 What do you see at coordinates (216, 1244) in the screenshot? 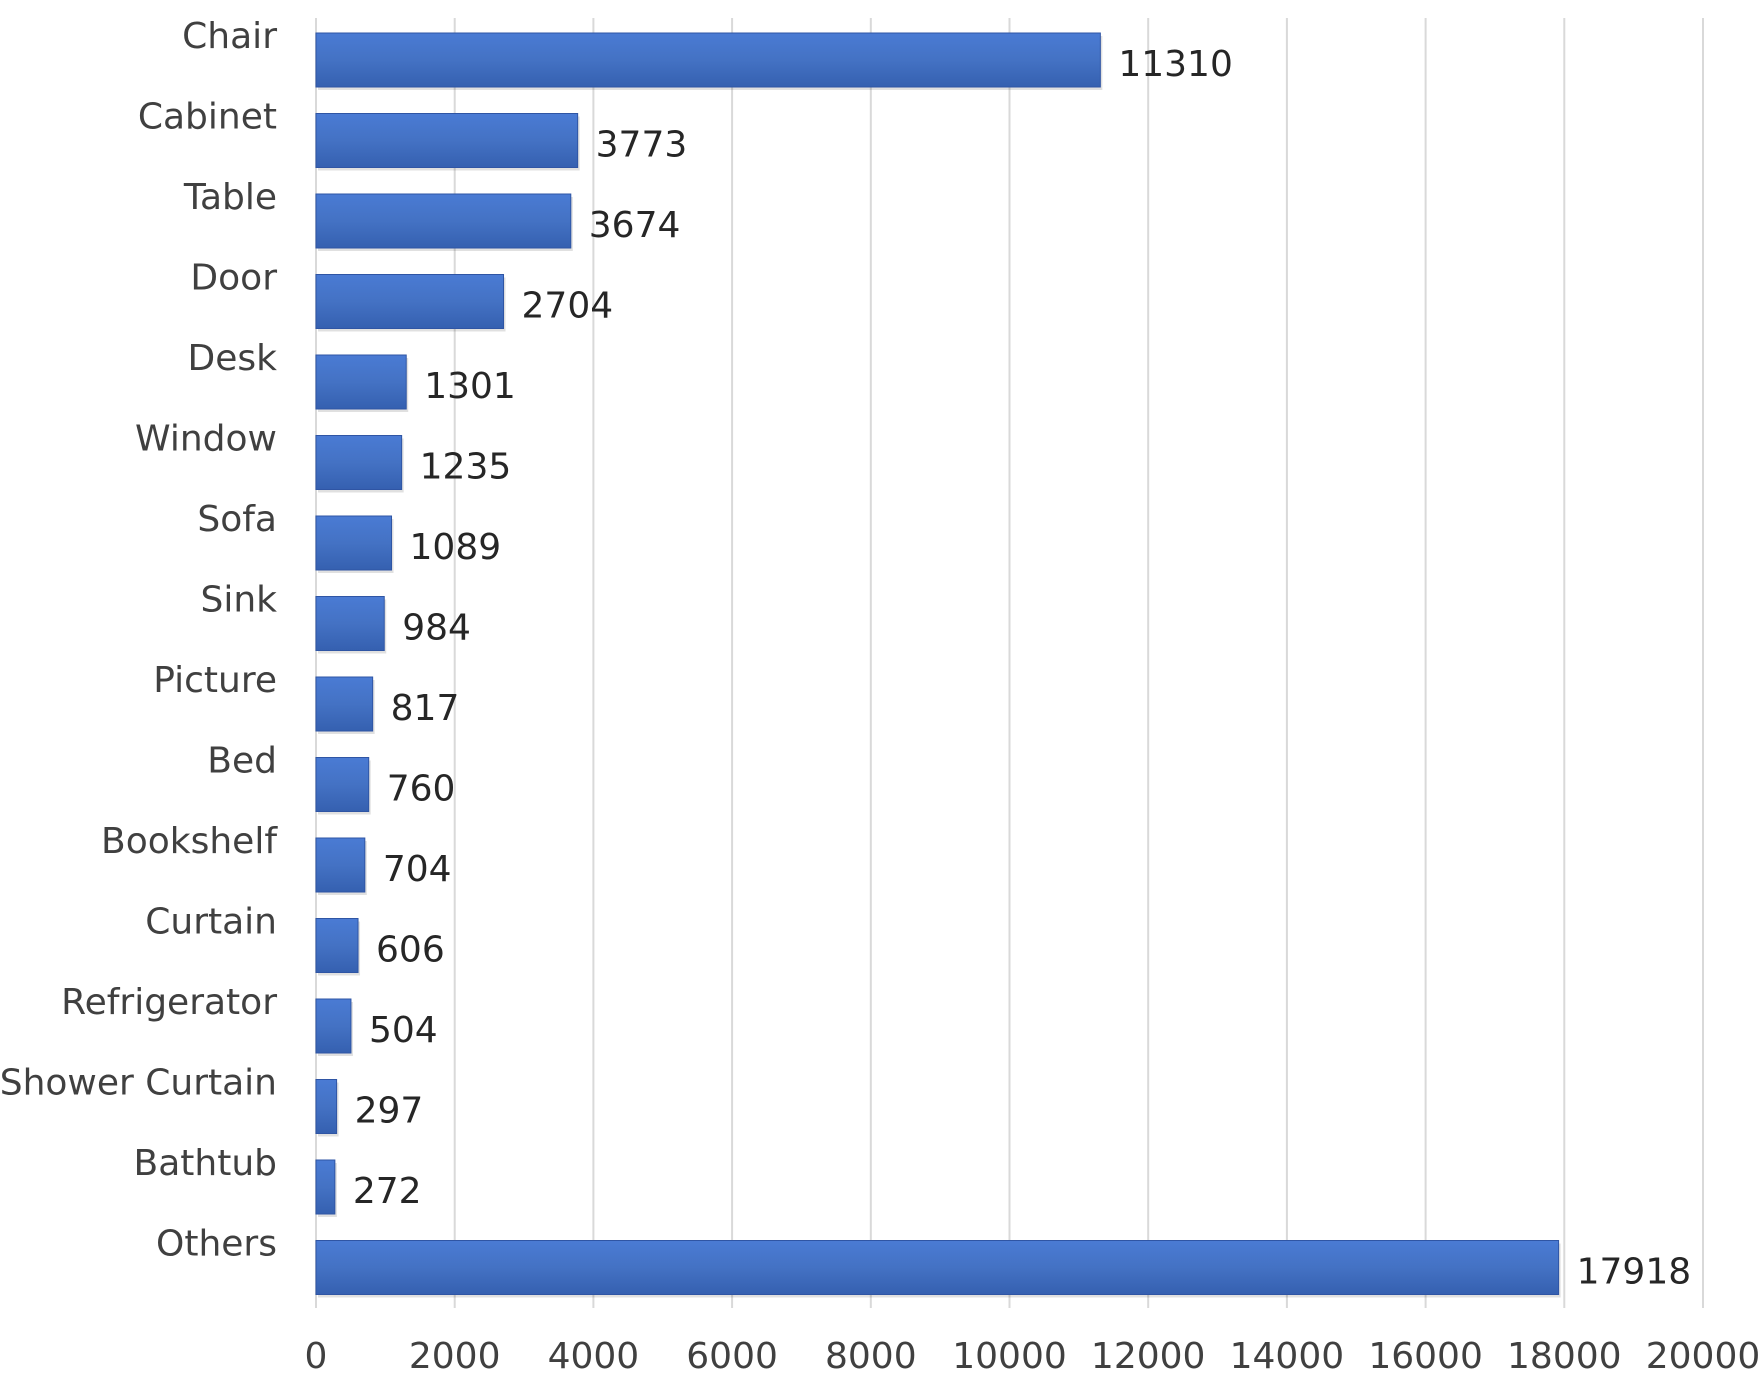
I see `category-label: Others` at bounding box center [216, 1244].